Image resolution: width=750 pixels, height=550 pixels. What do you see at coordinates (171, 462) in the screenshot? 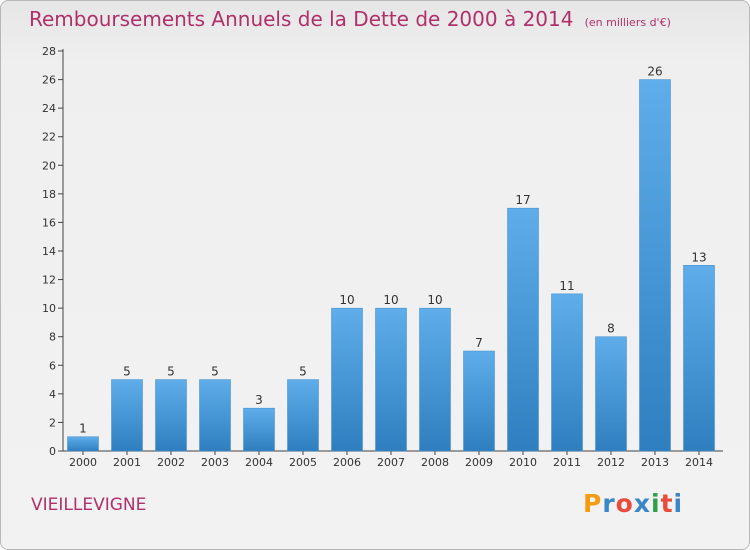
I see `x-tick-label-2002: 2002` at bounding box center [171, 462].